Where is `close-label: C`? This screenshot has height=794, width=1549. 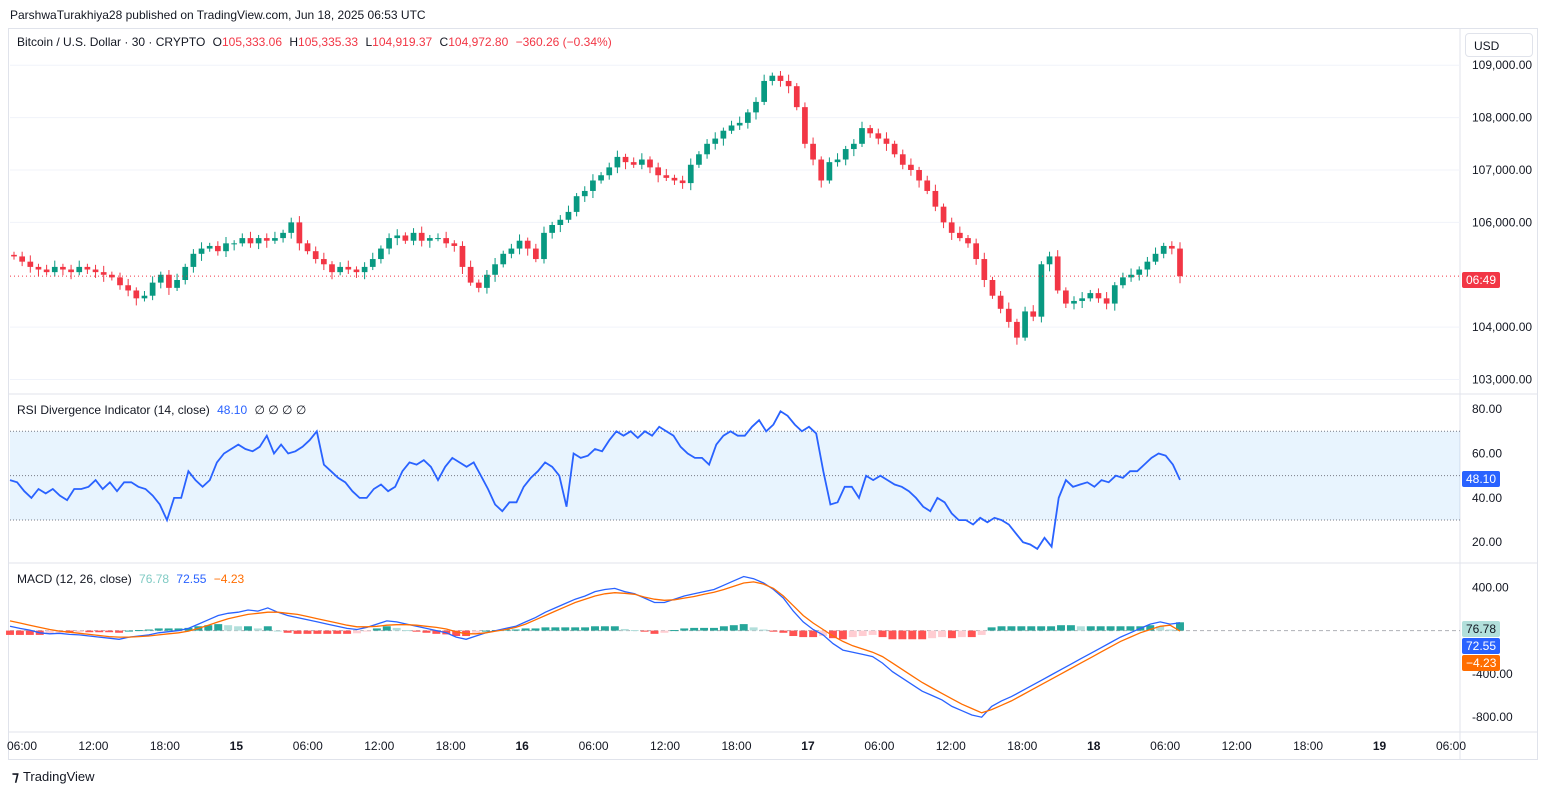 close-label: C is located at coordinates (444, 42).